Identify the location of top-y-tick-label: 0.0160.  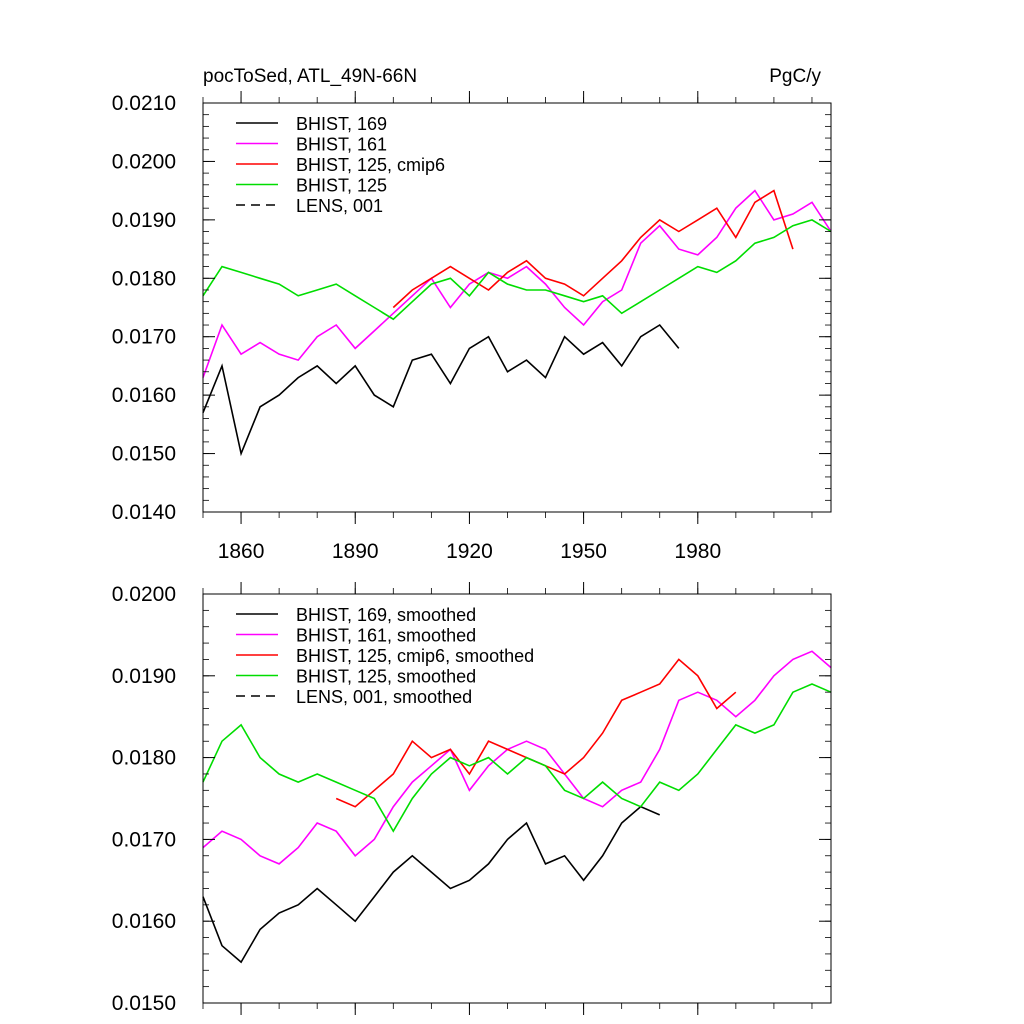
(144, 395).